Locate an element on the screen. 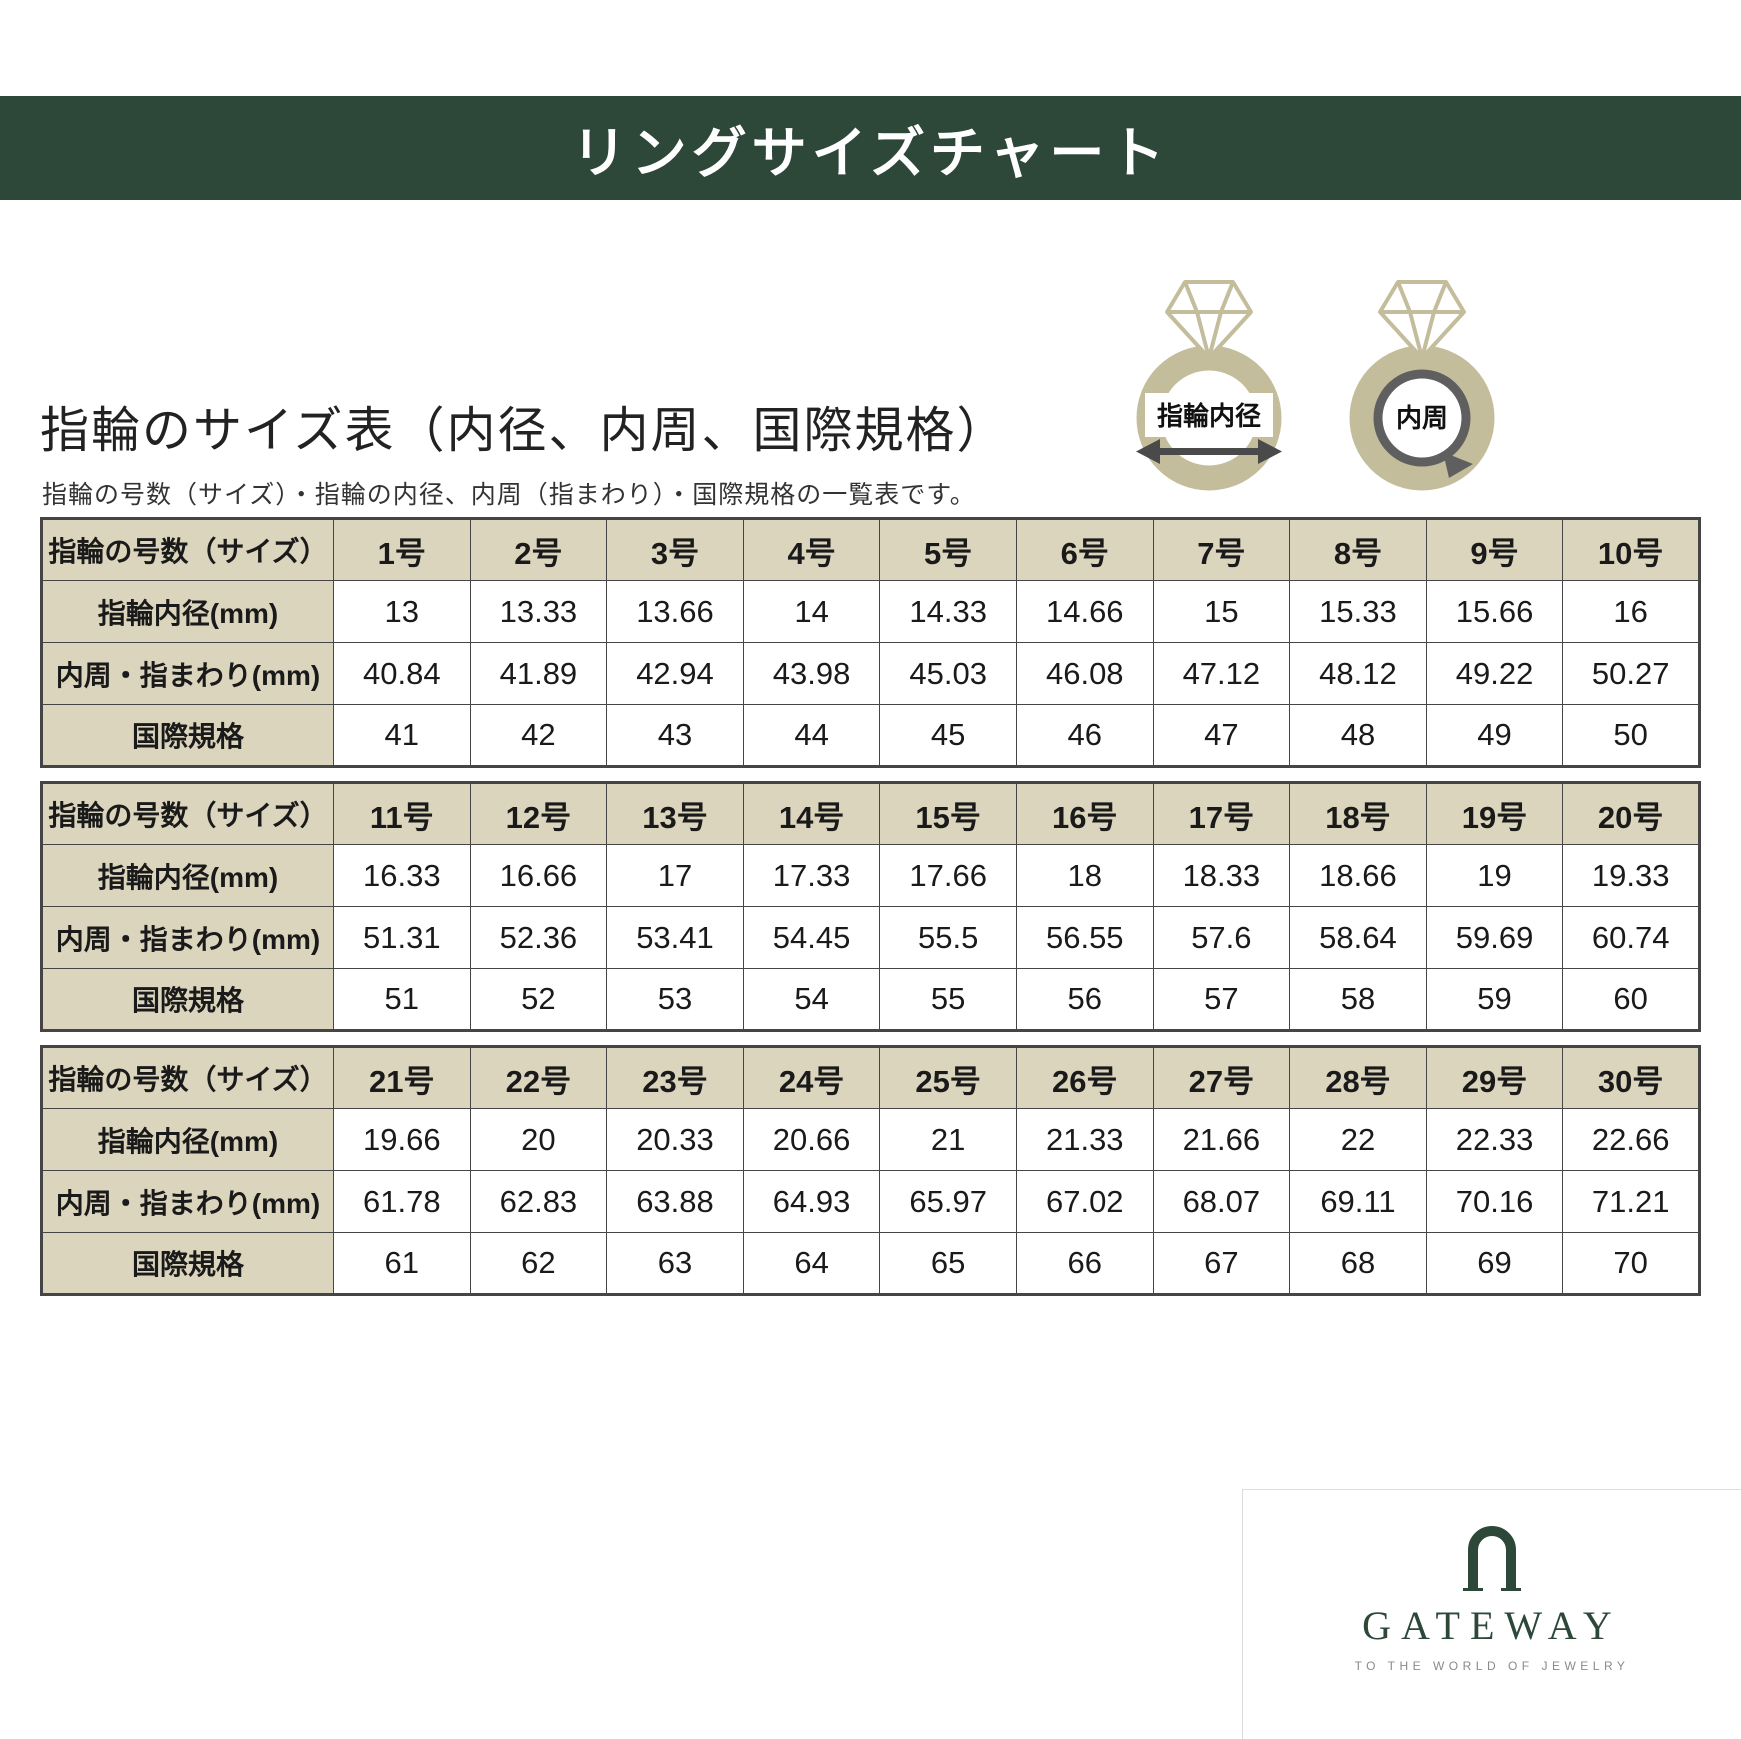 This screenshot has width=1741, height=1739. circumference-value: 64.93 is located at coordinates (811, 1201).